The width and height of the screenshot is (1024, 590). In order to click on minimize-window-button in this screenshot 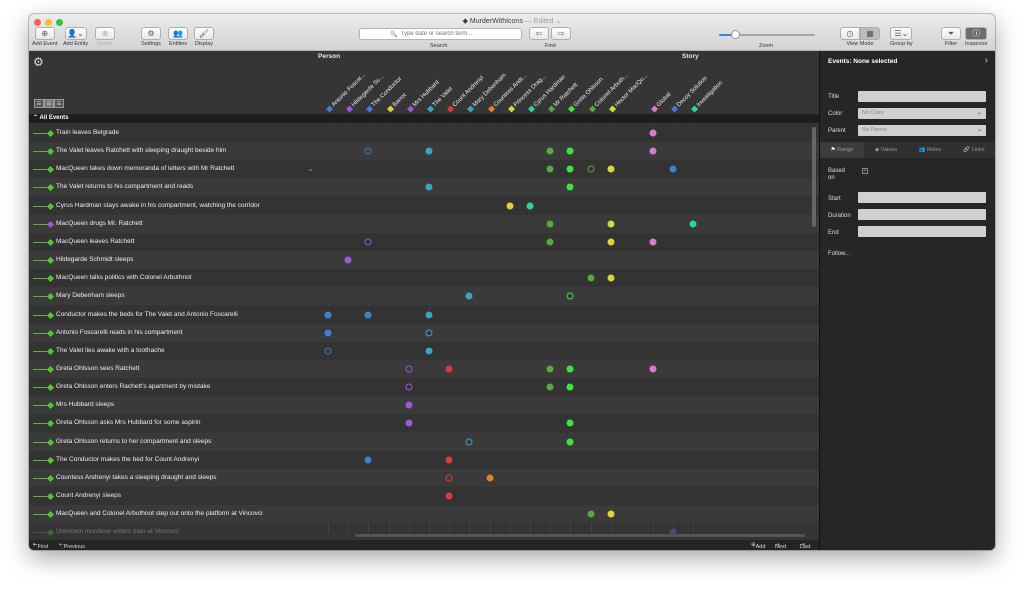, I will do `click(48, 22)`.